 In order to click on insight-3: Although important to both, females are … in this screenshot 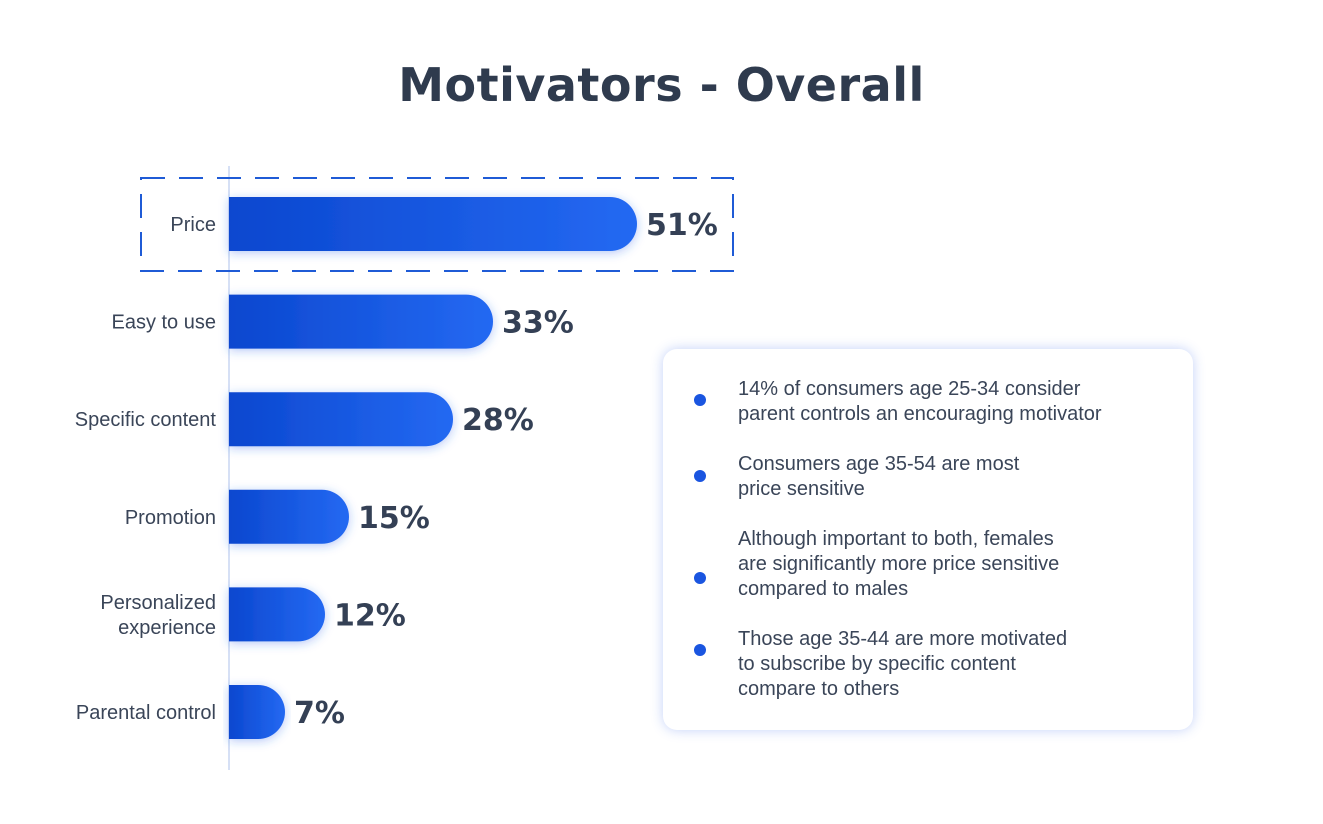, I will do `click(963, 564)`.